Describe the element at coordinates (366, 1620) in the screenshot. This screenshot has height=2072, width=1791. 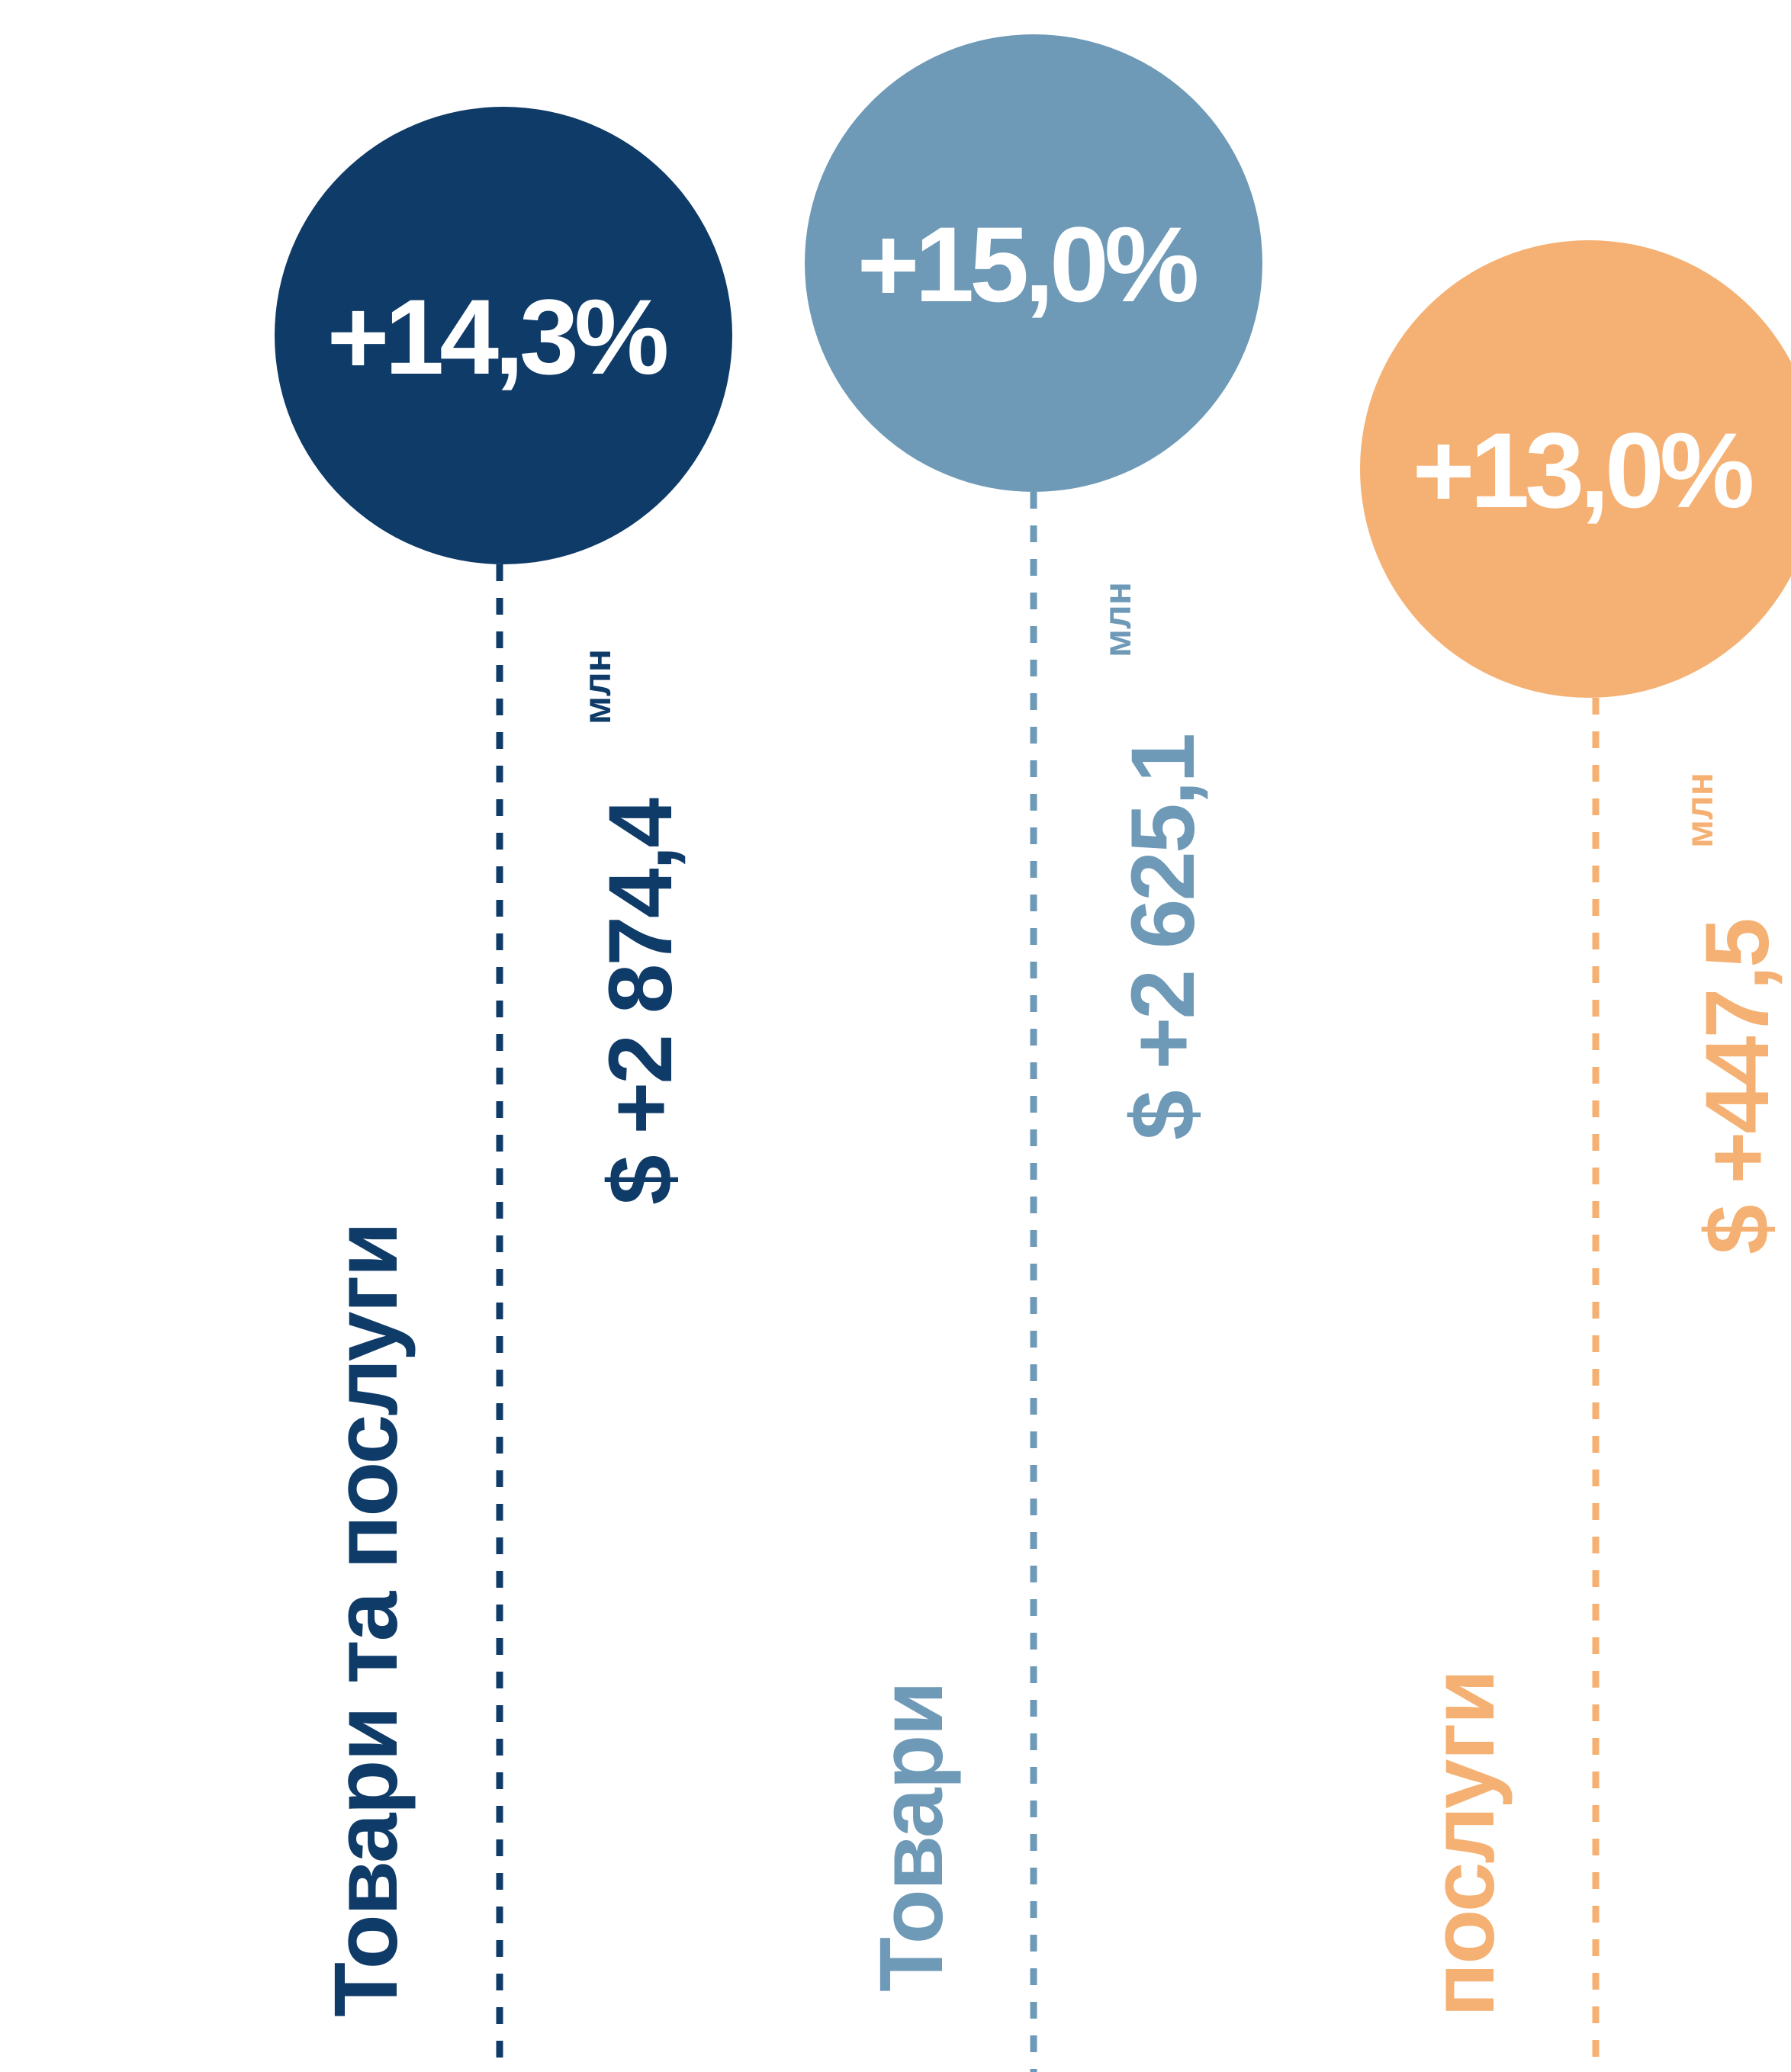
I see `label: Товари та послуги` at that location.